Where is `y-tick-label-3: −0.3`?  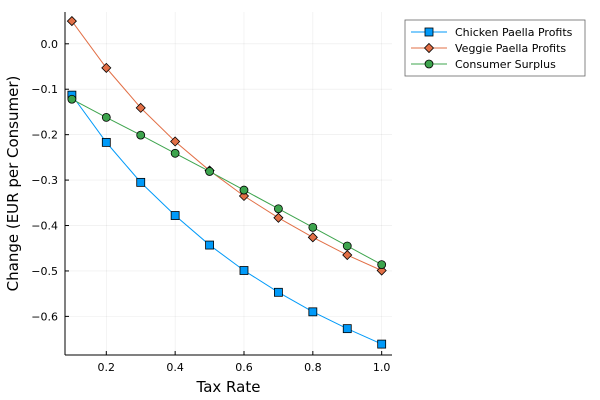 y-tick-label-3: −0.3 is located at coordinates (44, 180).